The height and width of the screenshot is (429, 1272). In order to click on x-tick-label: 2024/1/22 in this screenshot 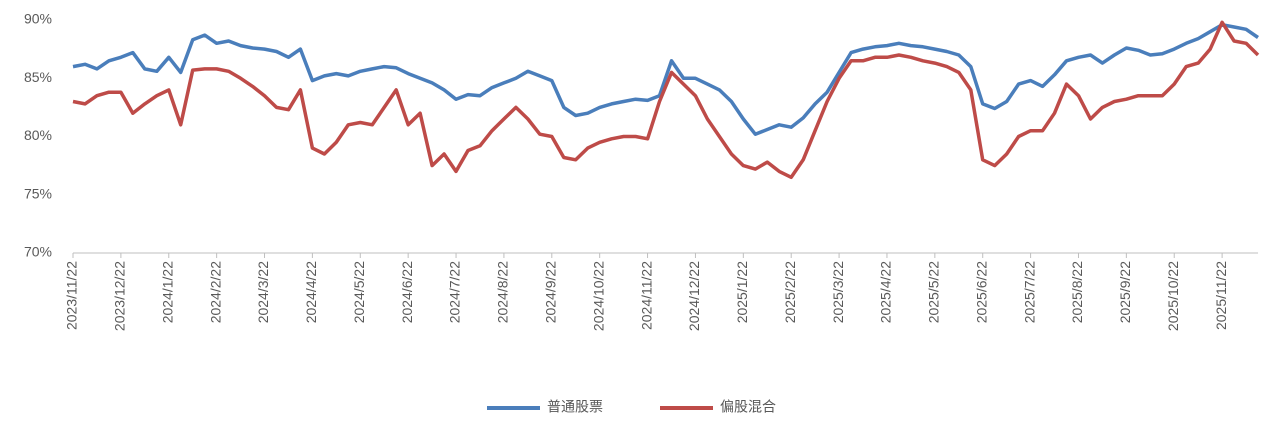, I will do `click(167, 292)`.